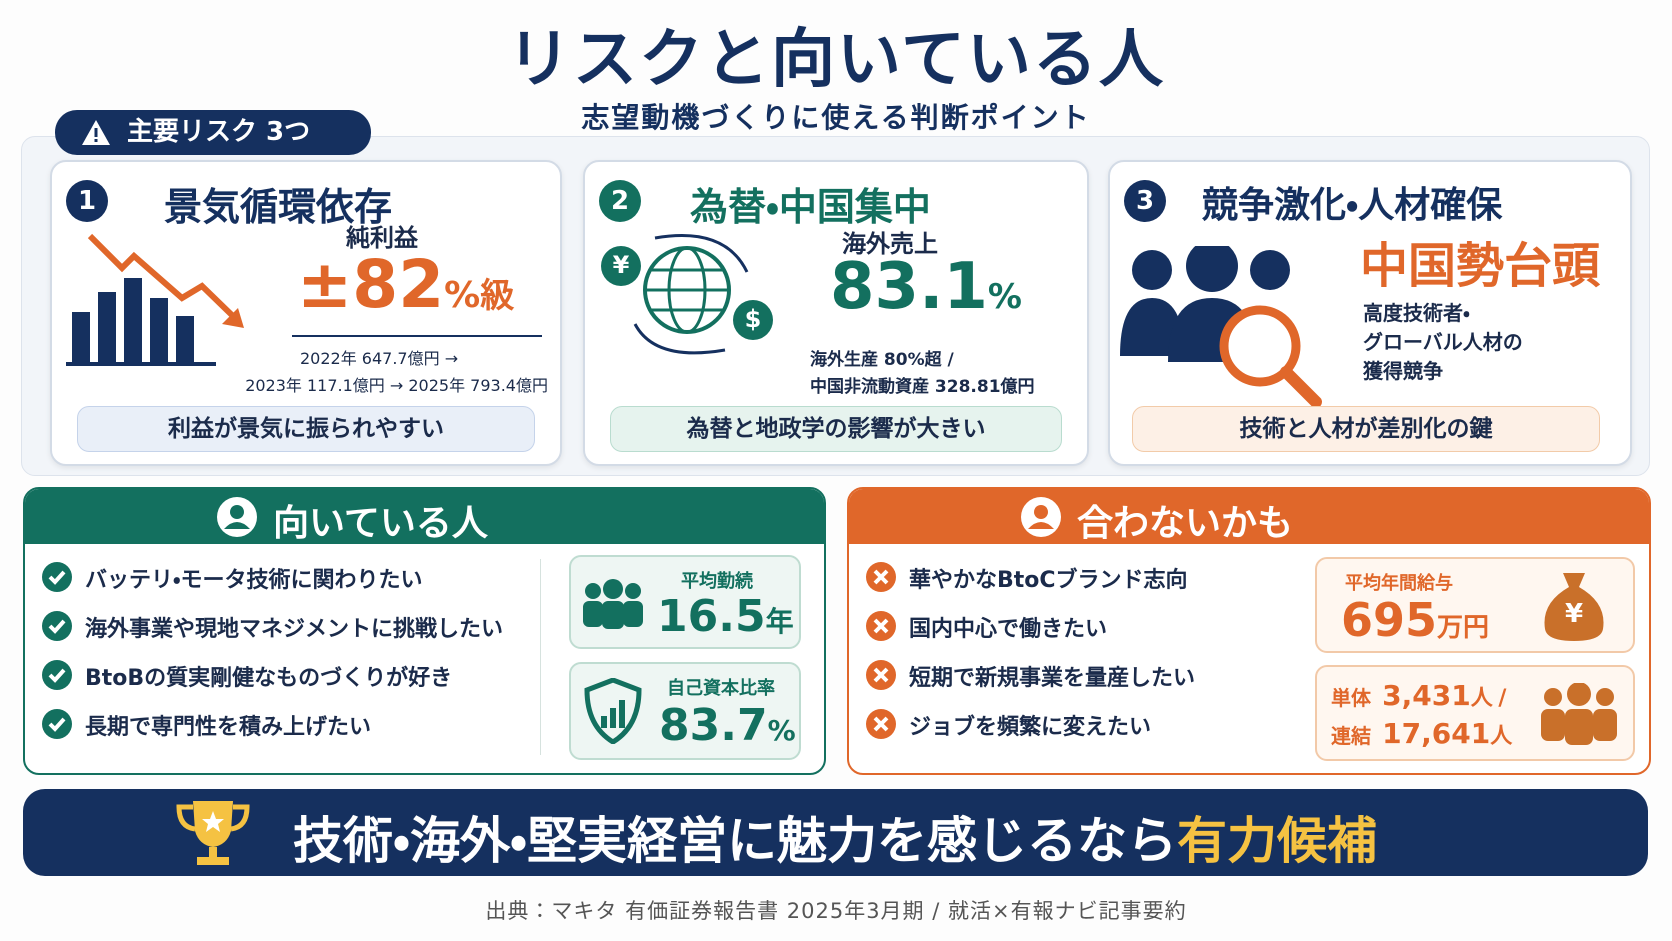  Describe the element at coordinates (1052, 678) in the screenshot. I see `list-item: 短期で新規事業を量産したい` at that location.